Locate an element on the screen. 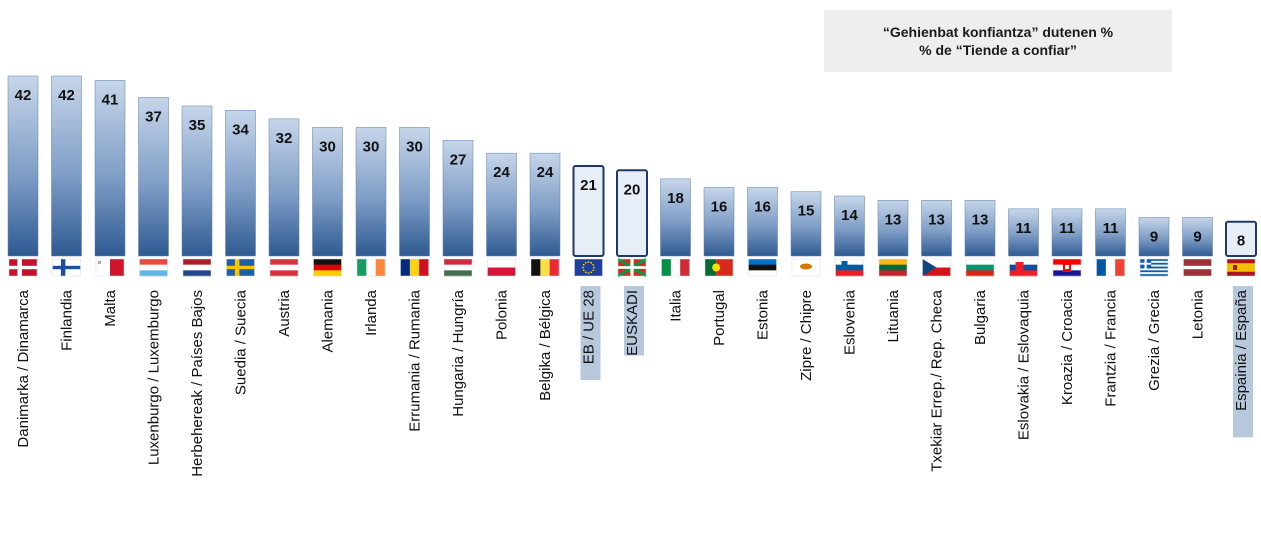  flag-icon-lu is located at coordinates (153, 267).